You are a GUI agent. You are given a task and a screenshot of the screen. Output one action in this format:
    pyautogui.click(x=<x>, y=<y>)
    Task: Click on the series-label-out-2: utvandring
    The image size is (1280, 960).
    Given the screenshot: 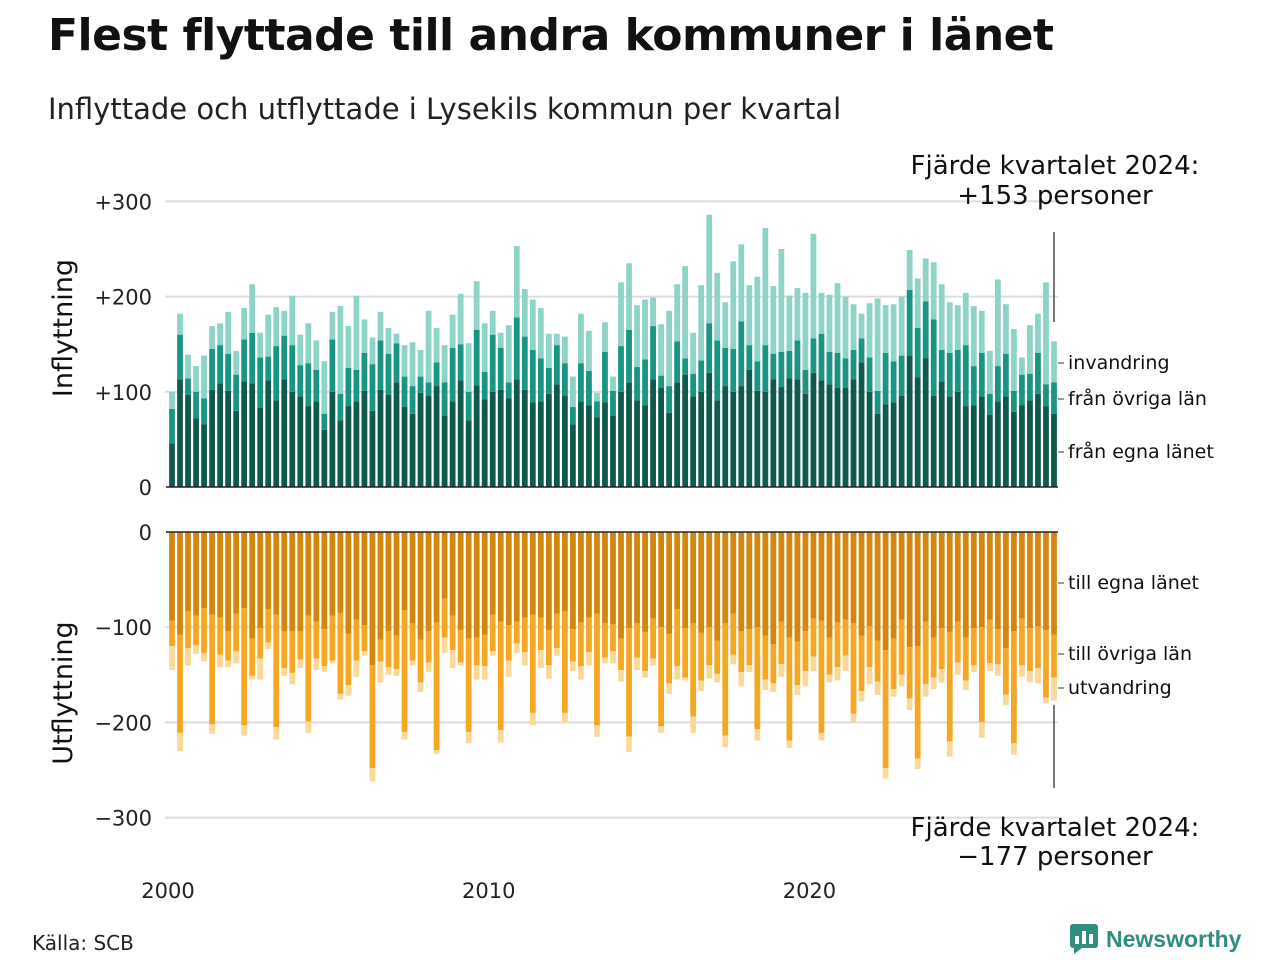 What is the action you would take?
    pyautogui.click(x=1120, y=688)
    